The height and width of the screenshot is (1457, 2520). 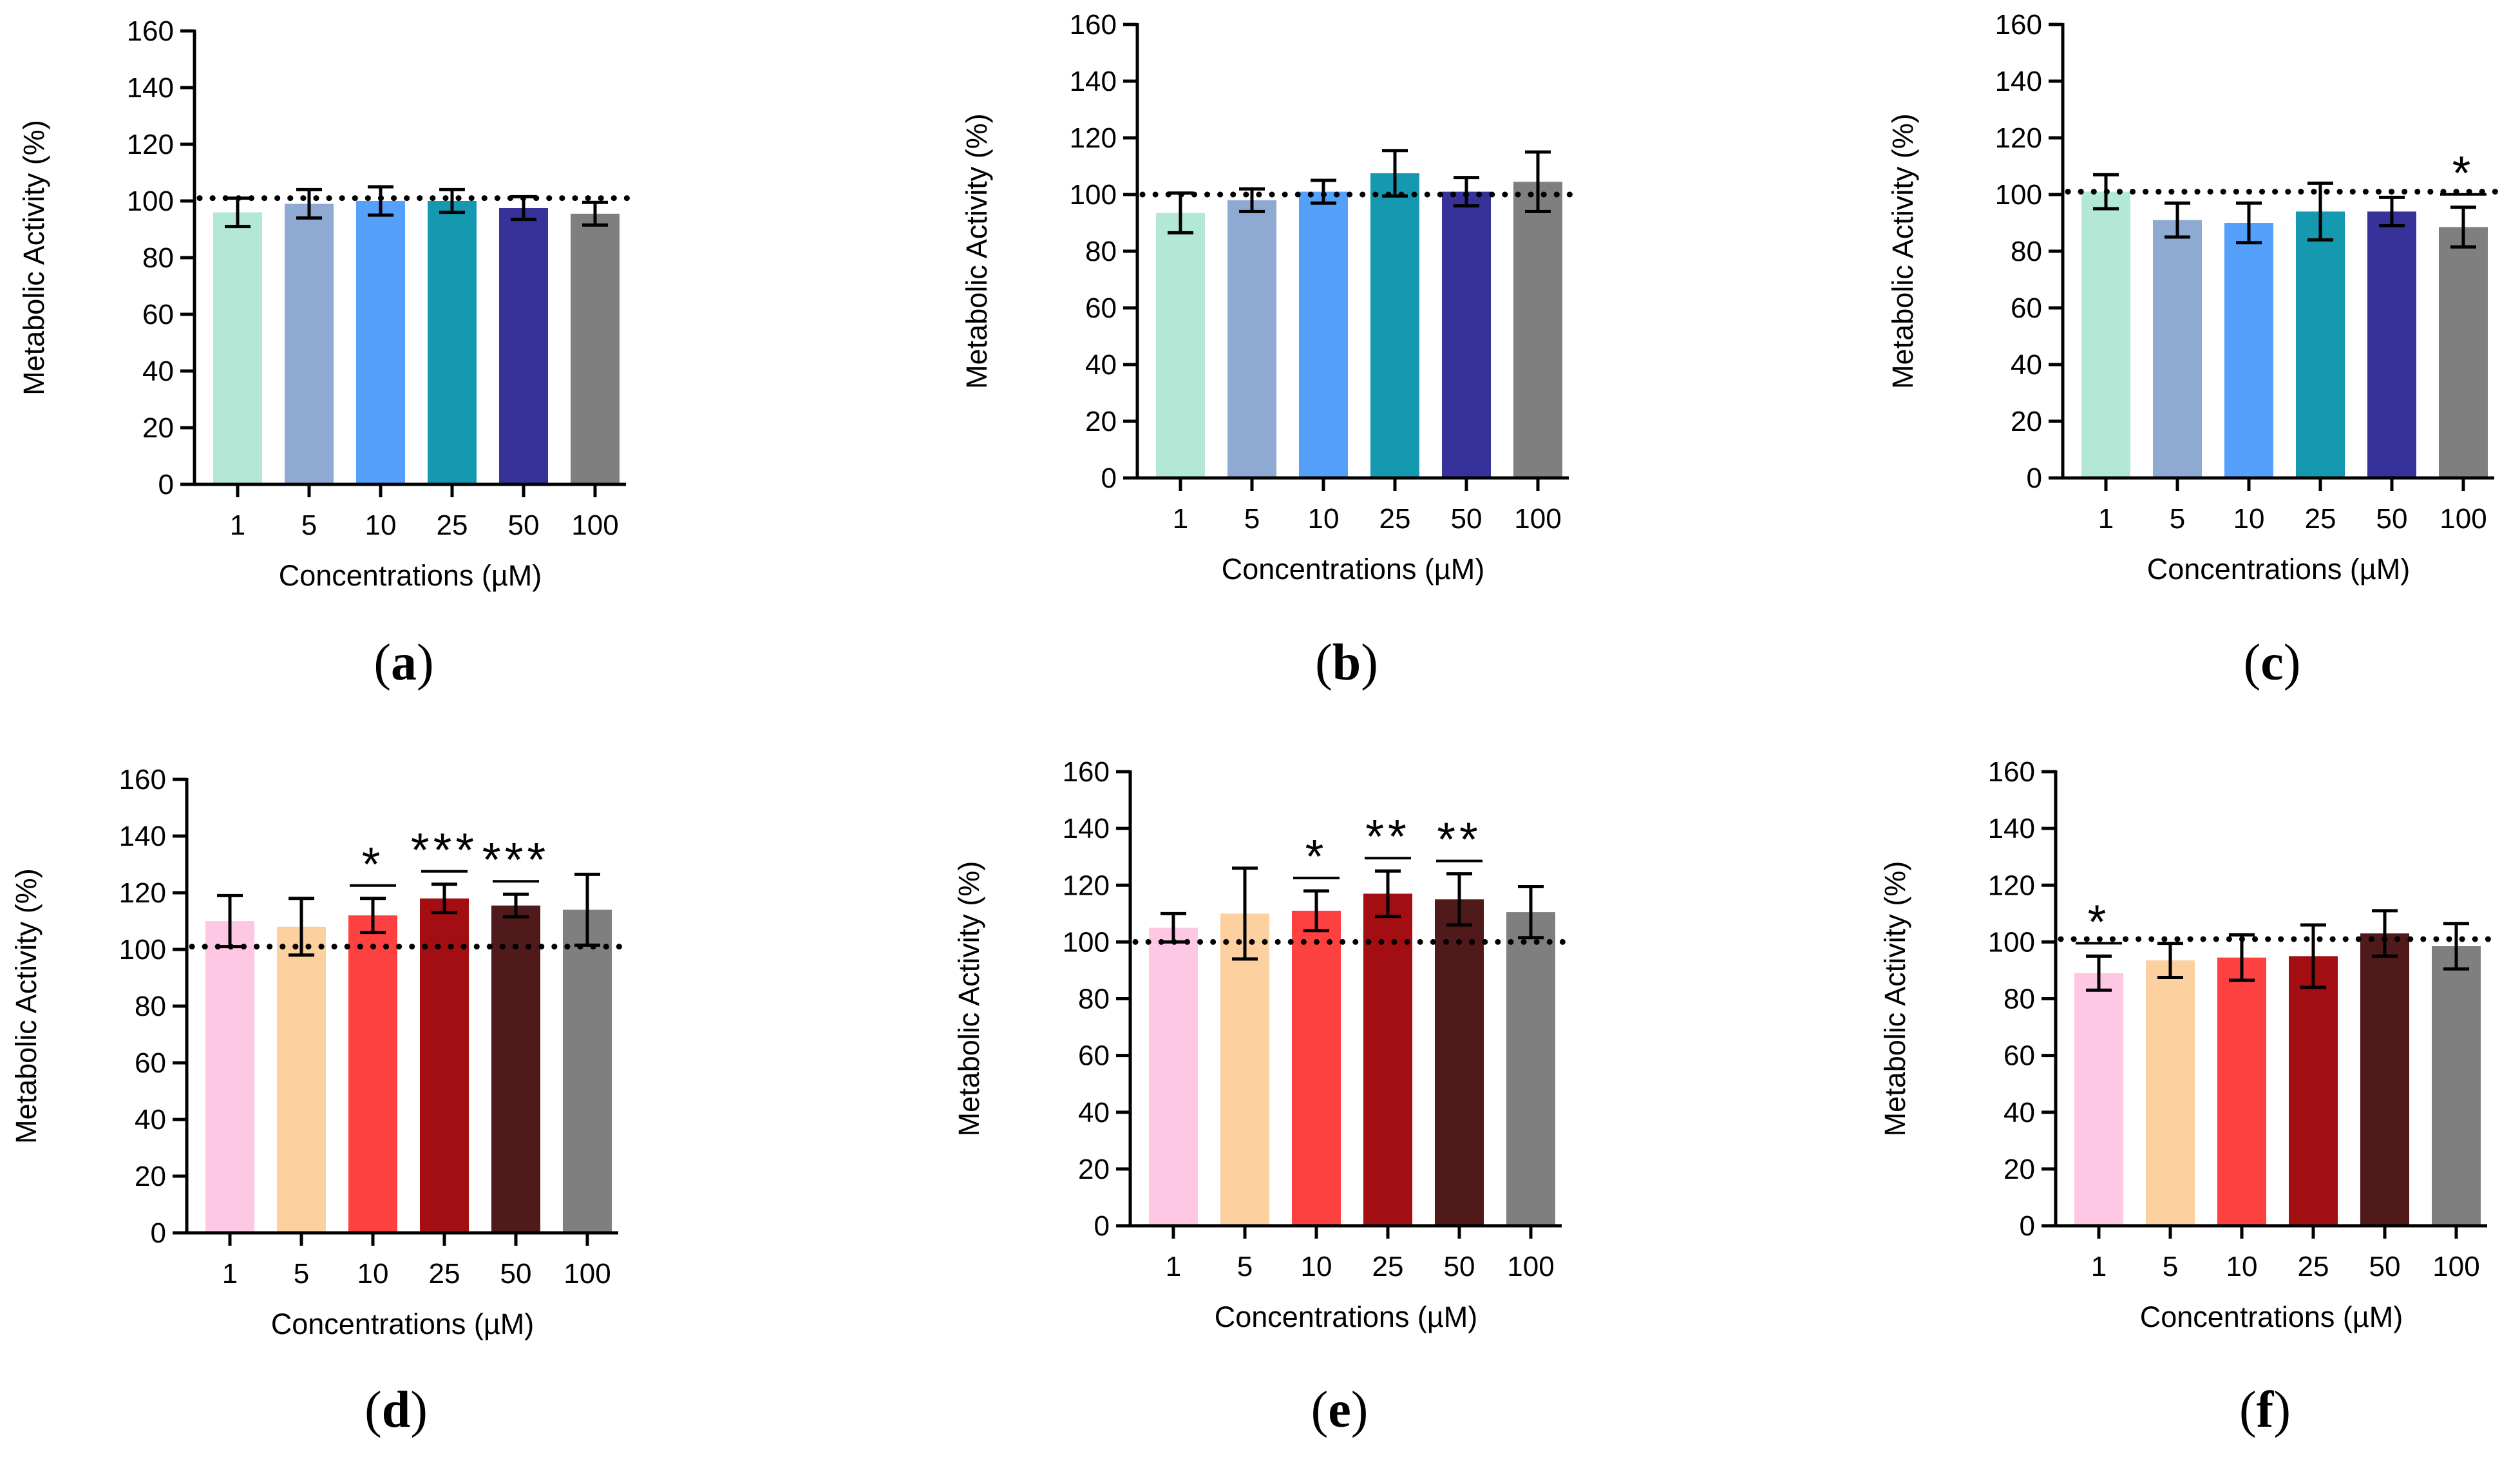 I want to click on panel-label: (d), so click(x=397, y=1410).